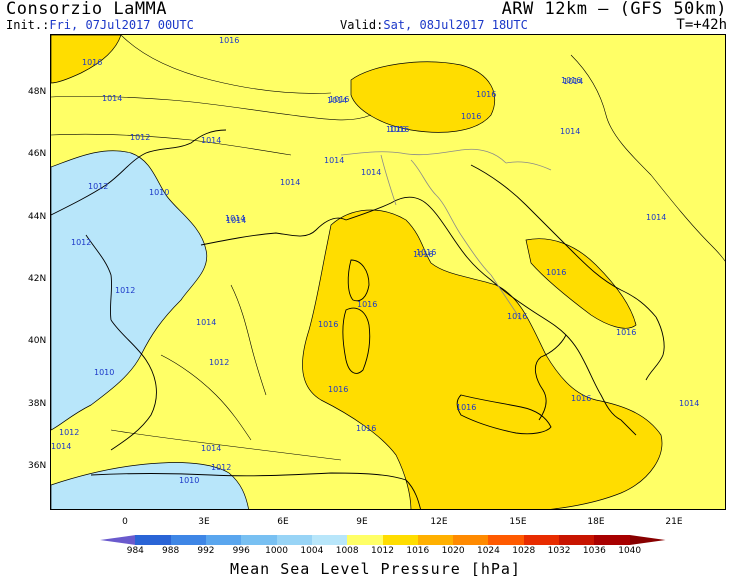  I want to click on lon-label-6e: 6E, so click(283, 522).